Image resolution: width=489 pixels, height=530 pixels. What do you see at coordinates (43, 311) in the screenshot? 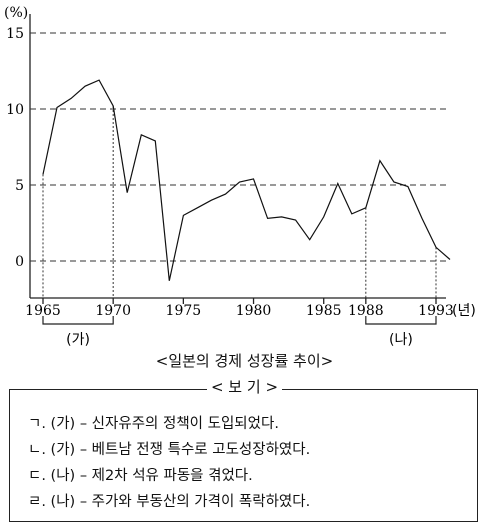
I see `x-tick-label: 1965` at bounding box center [43, 311].